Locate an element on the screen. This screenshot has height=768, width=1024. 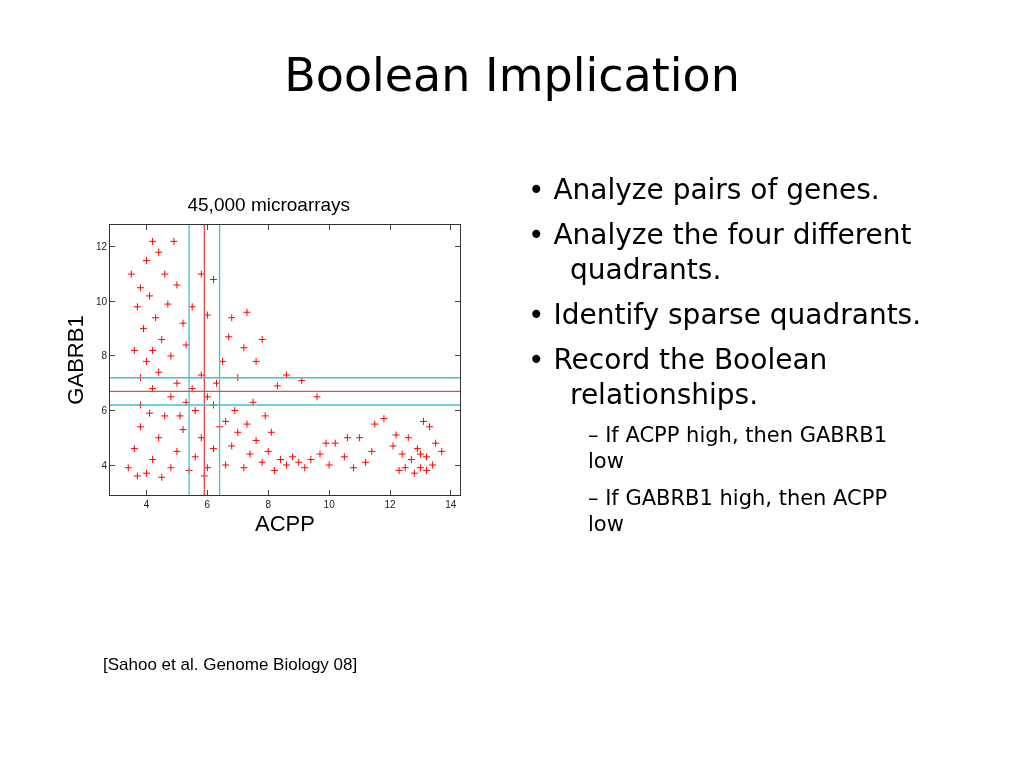
x-tick-label: 12 is located at coordinates (390, 504).